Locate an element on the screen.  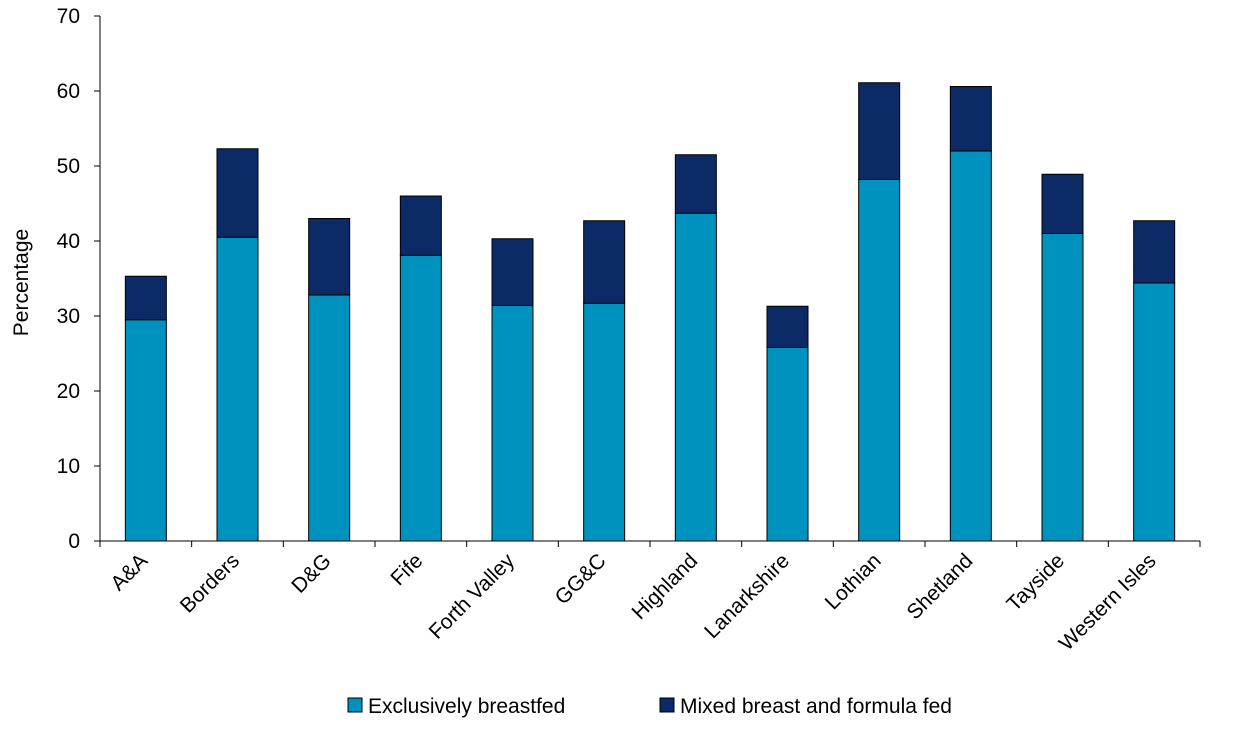
x-tick-label: D&G is located at coordinates (311, 573).